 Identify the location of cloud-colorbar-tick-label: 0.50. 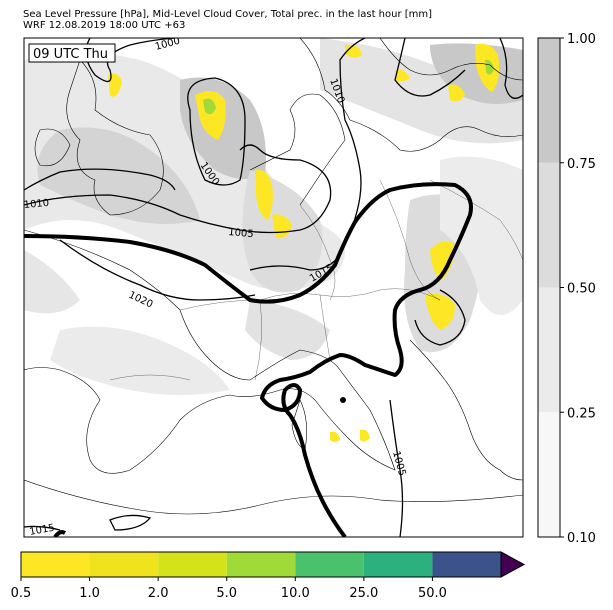
(581, 289).